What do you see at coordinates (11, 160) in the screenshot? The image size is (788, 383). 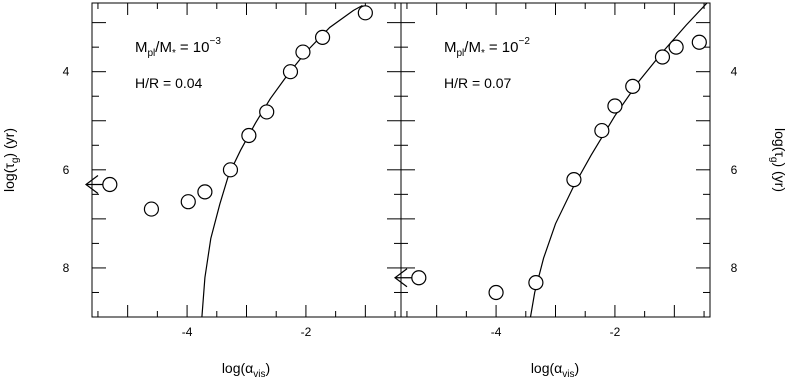 I see `left-y-axis-title: log(τg) (yr)` at bounding box center [11, 160].